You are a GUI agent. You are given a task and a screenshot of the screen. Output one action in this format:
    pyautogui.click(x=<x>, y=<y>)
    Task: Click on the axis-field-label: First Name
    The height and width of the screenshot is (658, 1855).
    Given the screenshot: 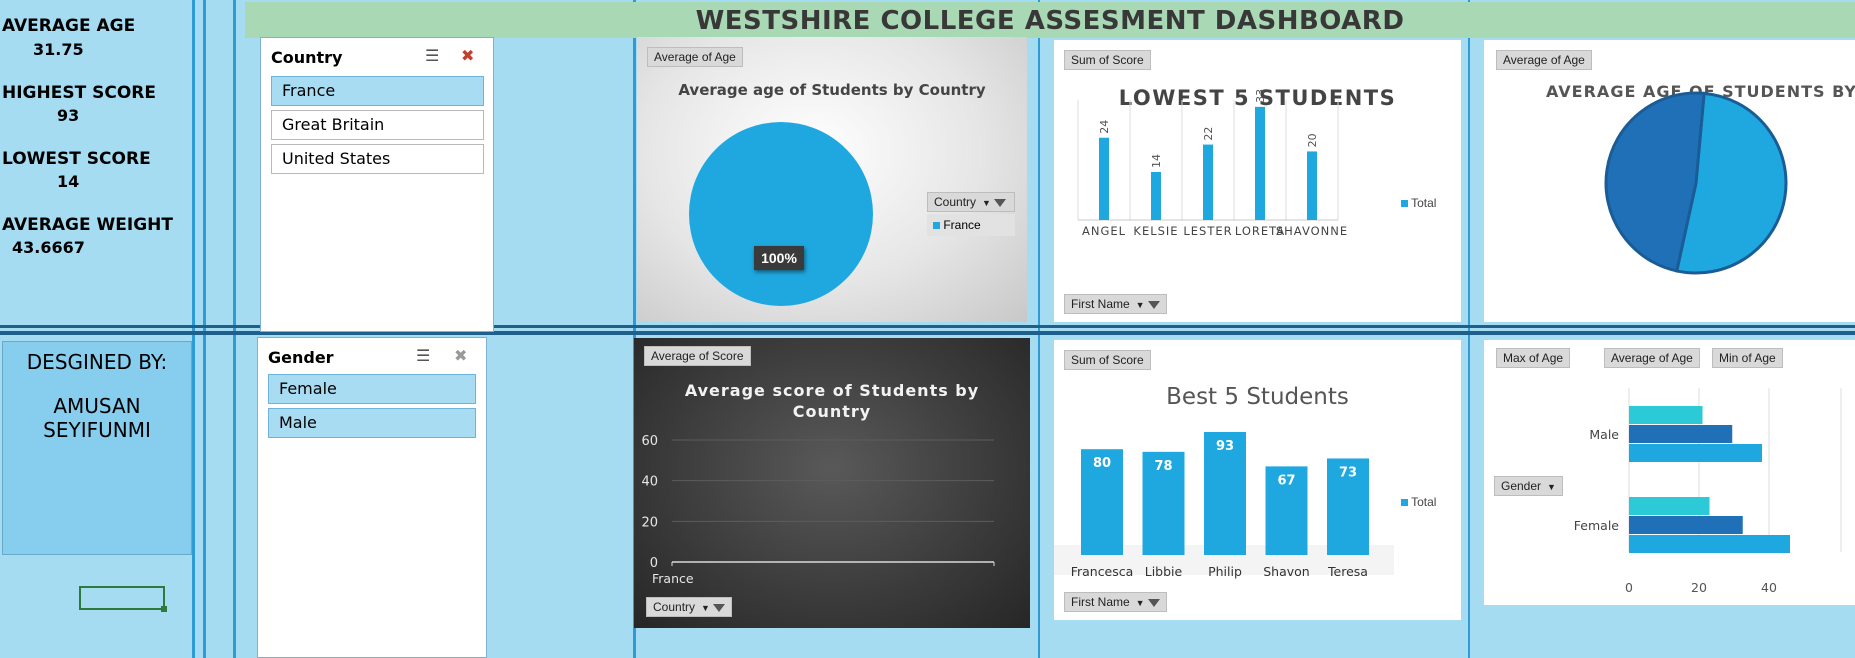 What is the action you would take?
    pyautogui.click(x=1100, y=304)
    